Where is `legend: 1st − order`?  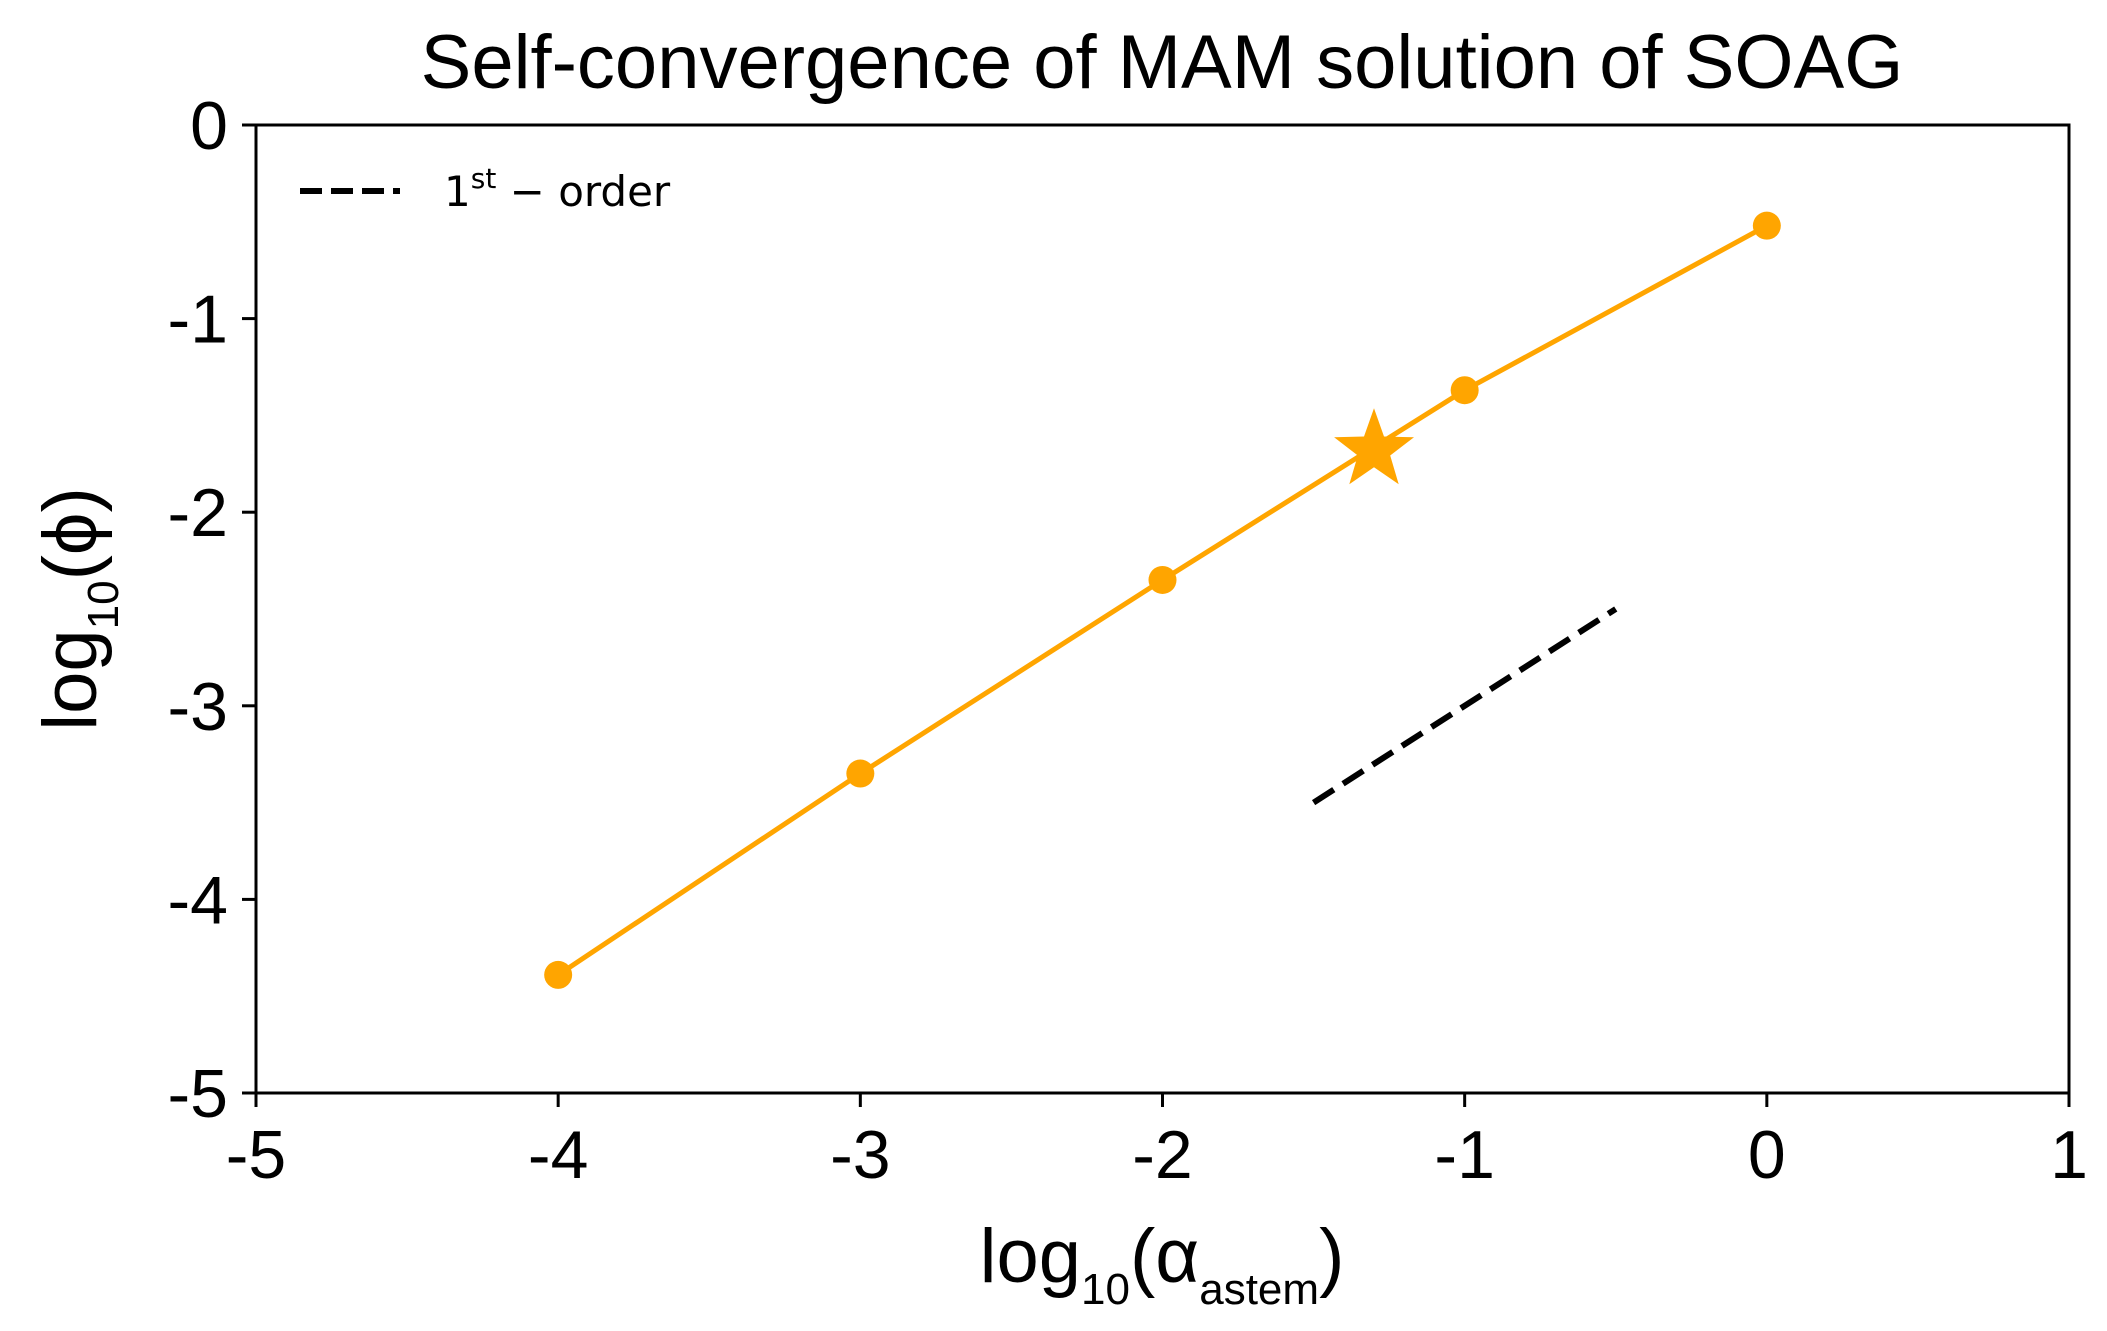
legend: 1st − order is located at coordinates (485, 189).